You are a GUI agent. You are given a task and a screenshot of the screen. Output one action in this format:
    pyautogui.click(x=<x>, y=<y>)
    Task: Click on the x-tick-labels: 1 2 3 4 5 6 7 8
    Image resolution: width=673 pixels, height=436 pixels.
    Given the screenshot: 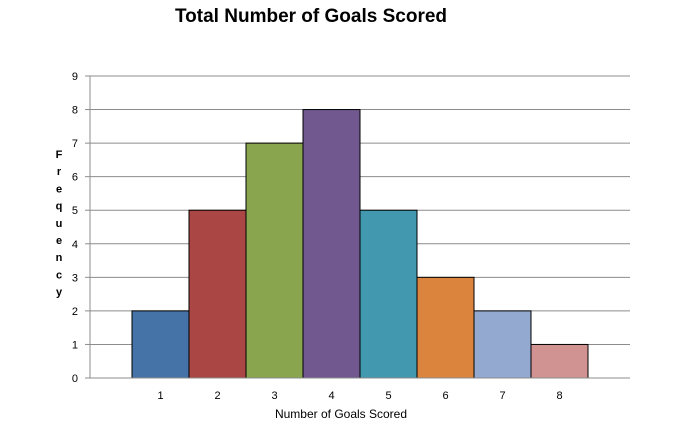 What is the action you would take?
    pyautogui.click(x=359, y=396)
    